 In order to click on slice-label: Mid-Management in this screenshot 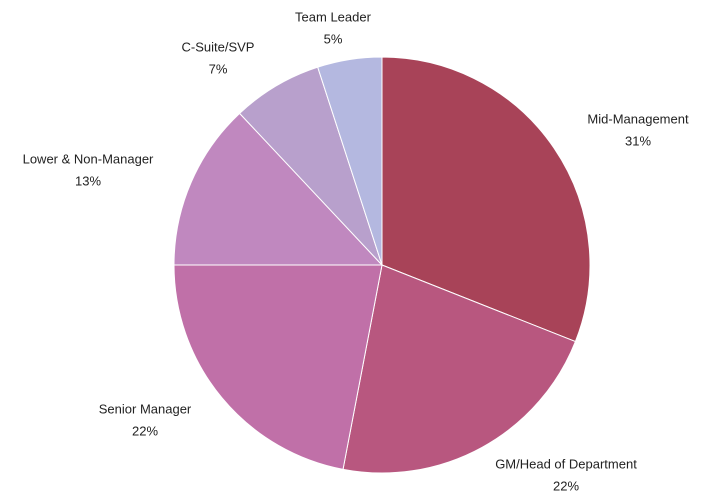, I will do `click(638, 118)`.